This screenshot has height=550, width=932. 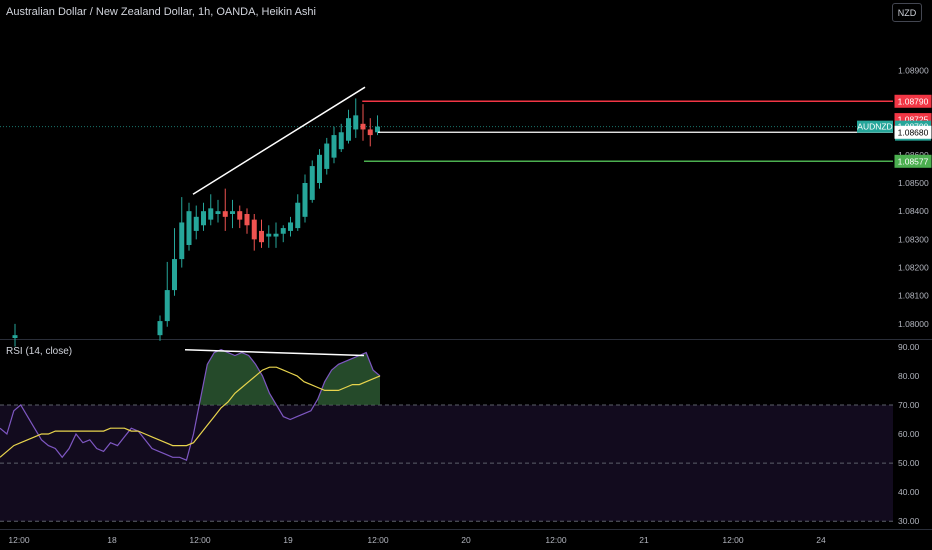 I want to click on rsi-line, so click(x=190, y=405).